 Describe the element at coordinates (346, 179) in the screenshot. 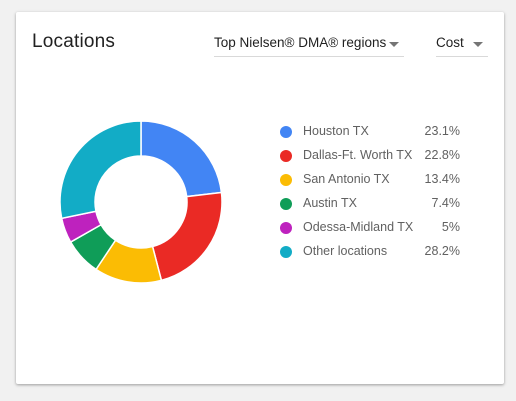

I see `legend-label: San Antonio TX` at that location.